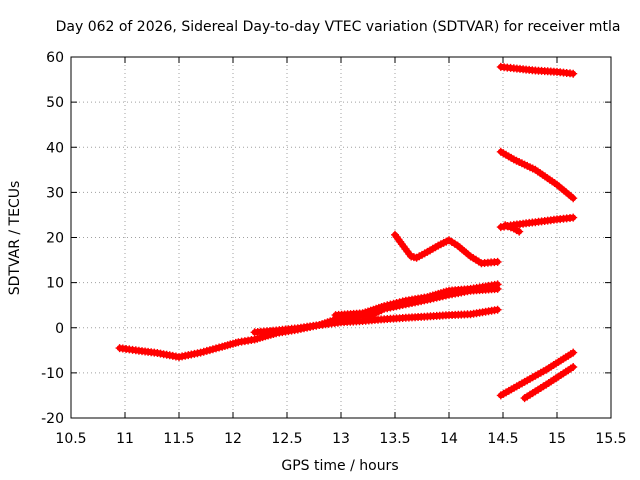  I want to click on series-band, so click(308, 333).